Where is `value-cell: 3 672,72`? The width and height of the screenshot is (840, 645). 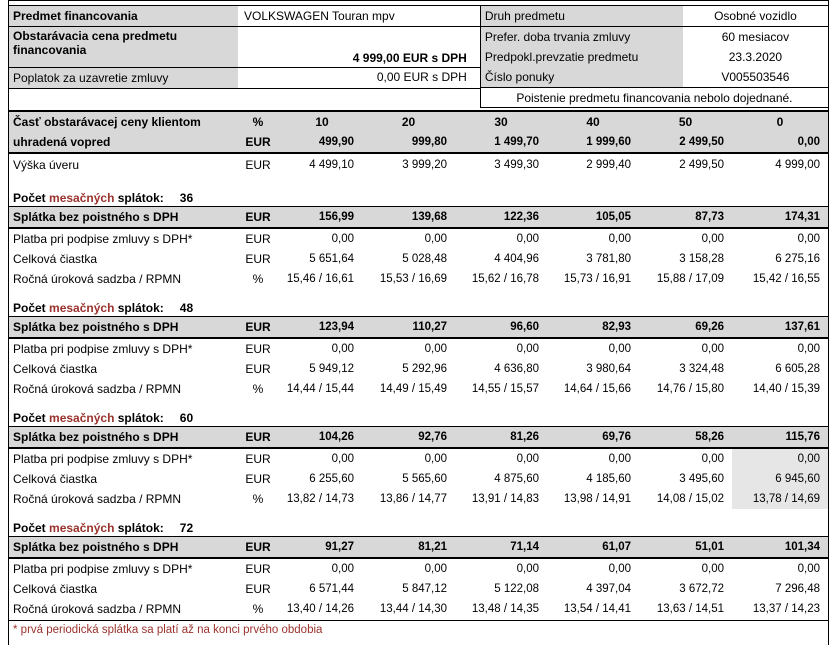 value-cell: 3 672,72 is located at coordinates (701, 589).